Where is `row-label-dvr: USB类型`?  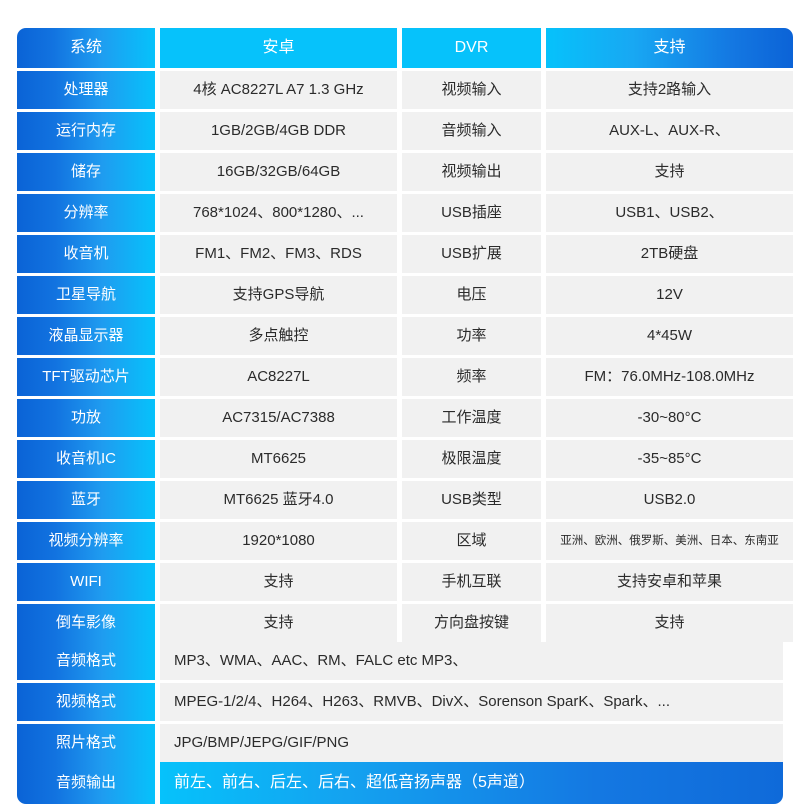
row-label-dvr: USB类型 is located at coordinates (471, 500).